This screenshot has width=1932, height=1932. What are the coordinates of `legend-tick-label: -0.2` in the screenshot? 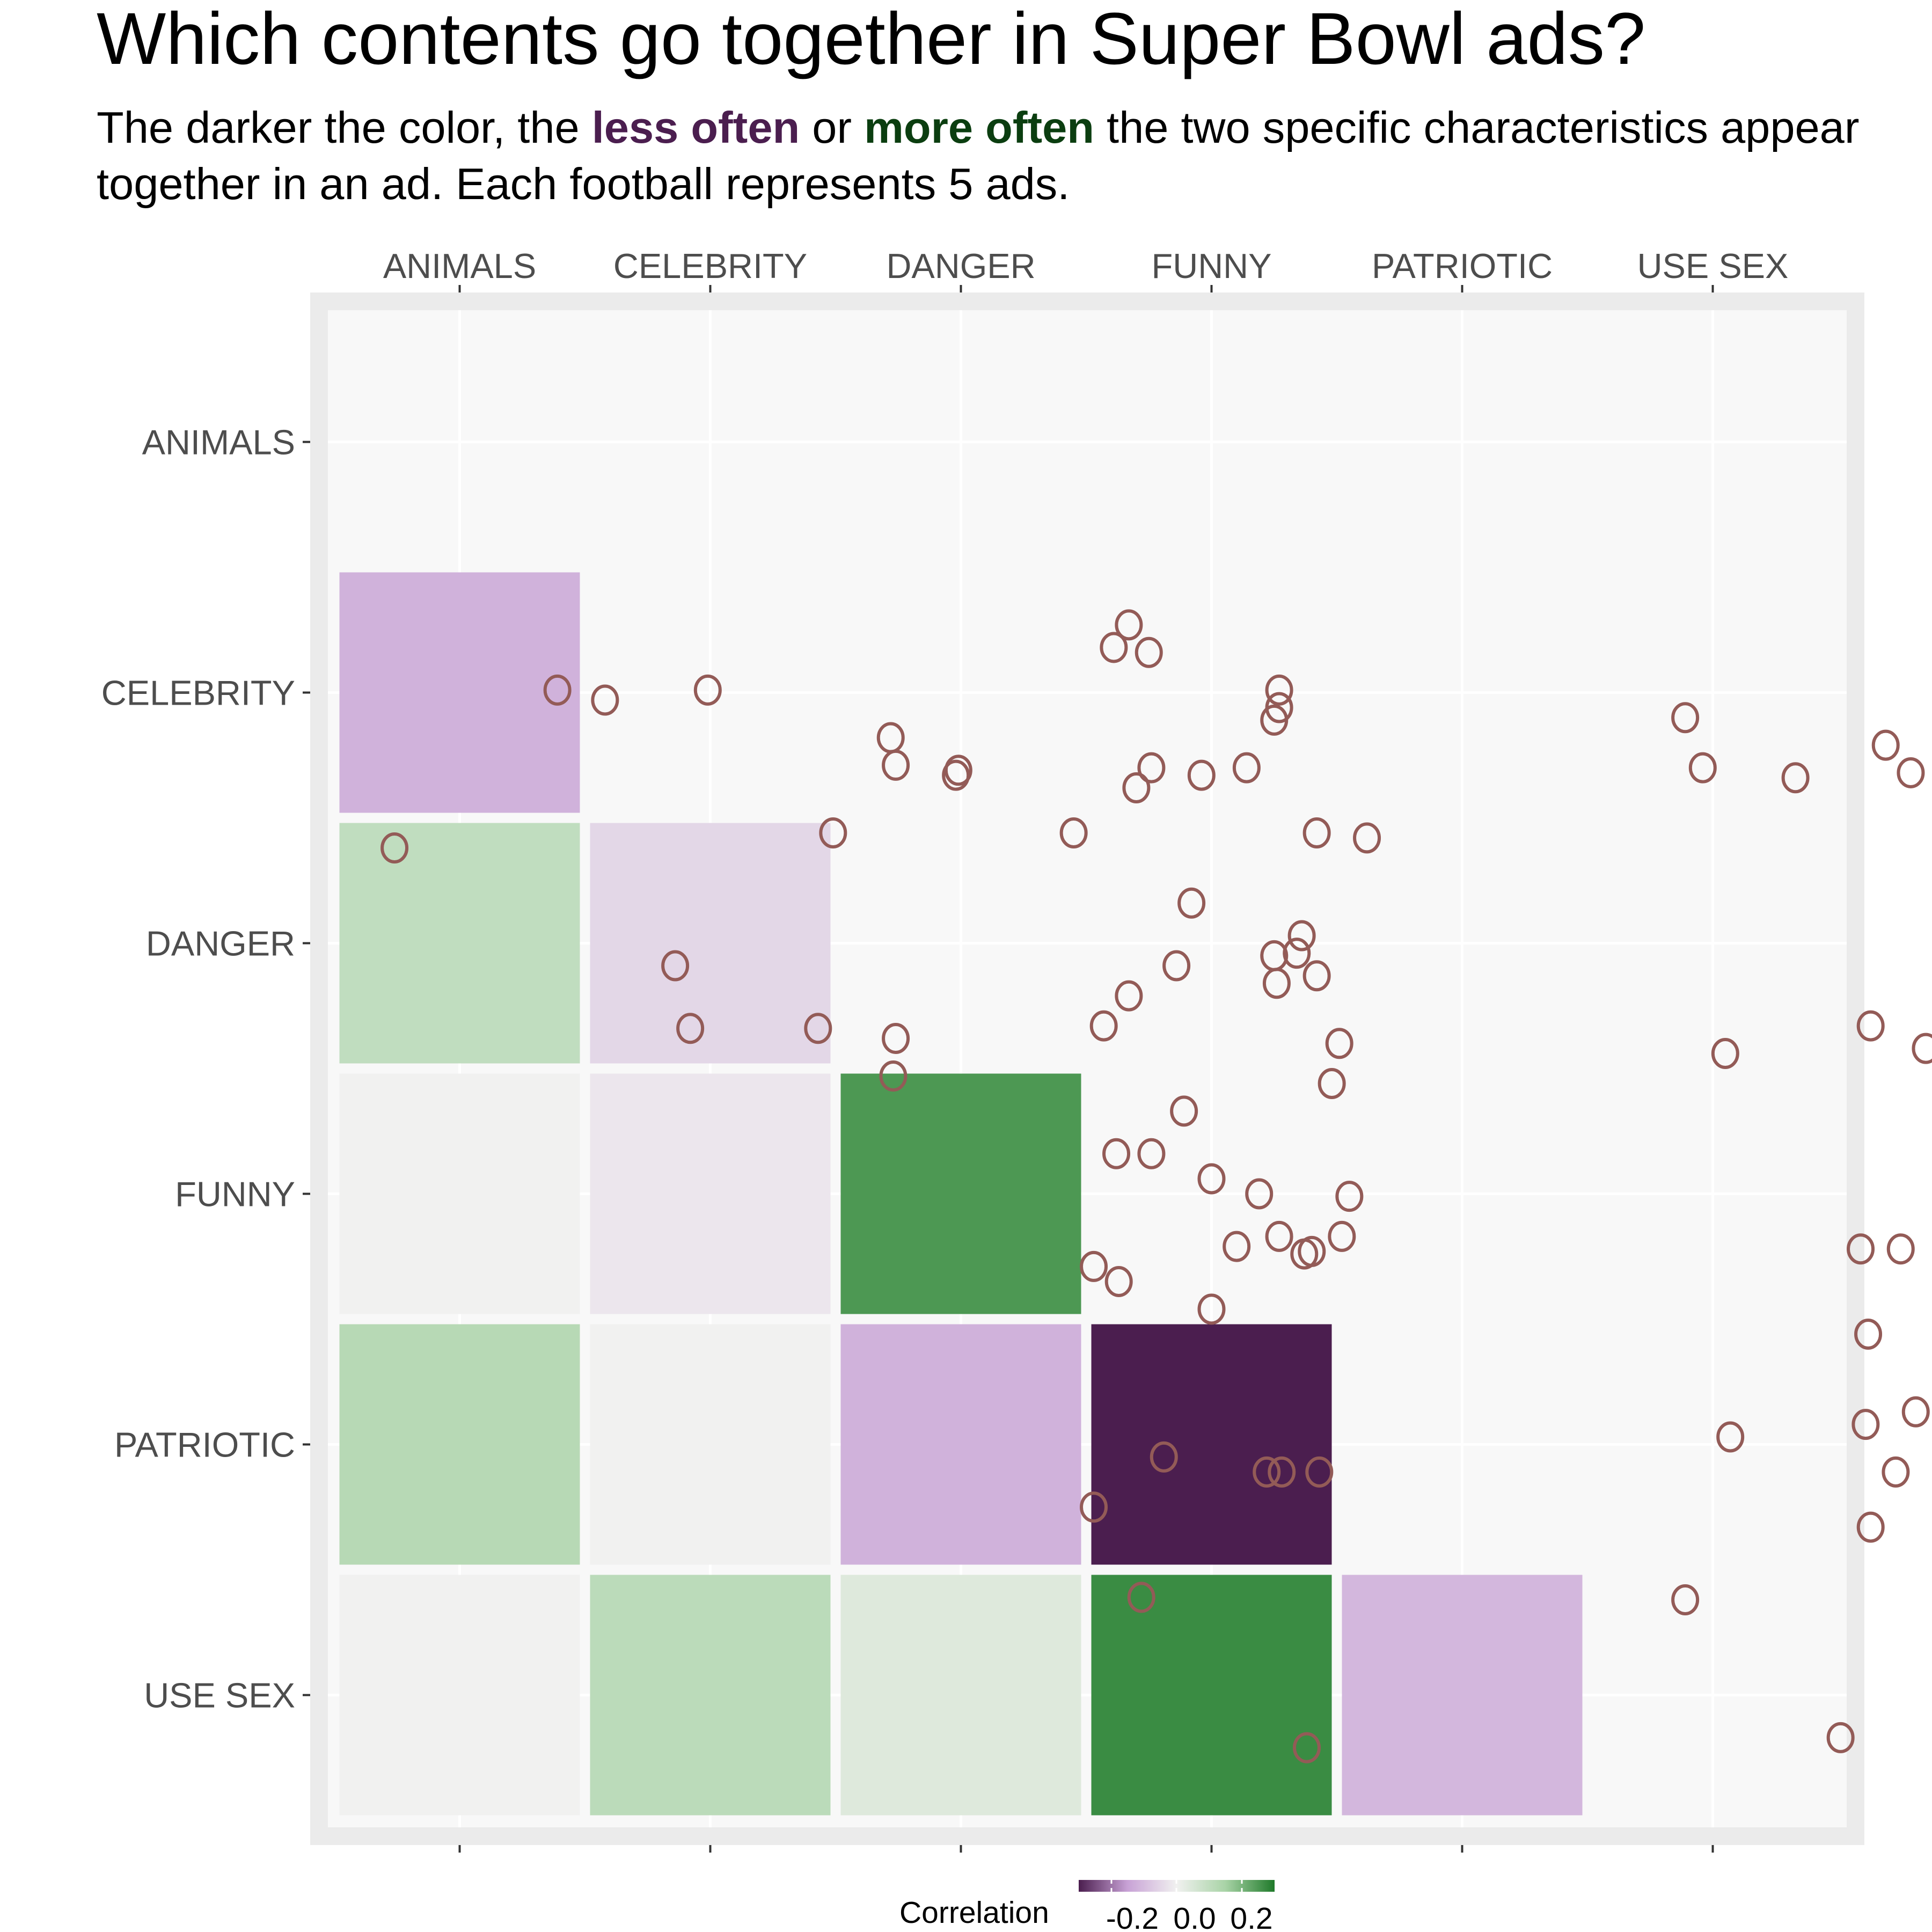 It's located at (1132, 1916).